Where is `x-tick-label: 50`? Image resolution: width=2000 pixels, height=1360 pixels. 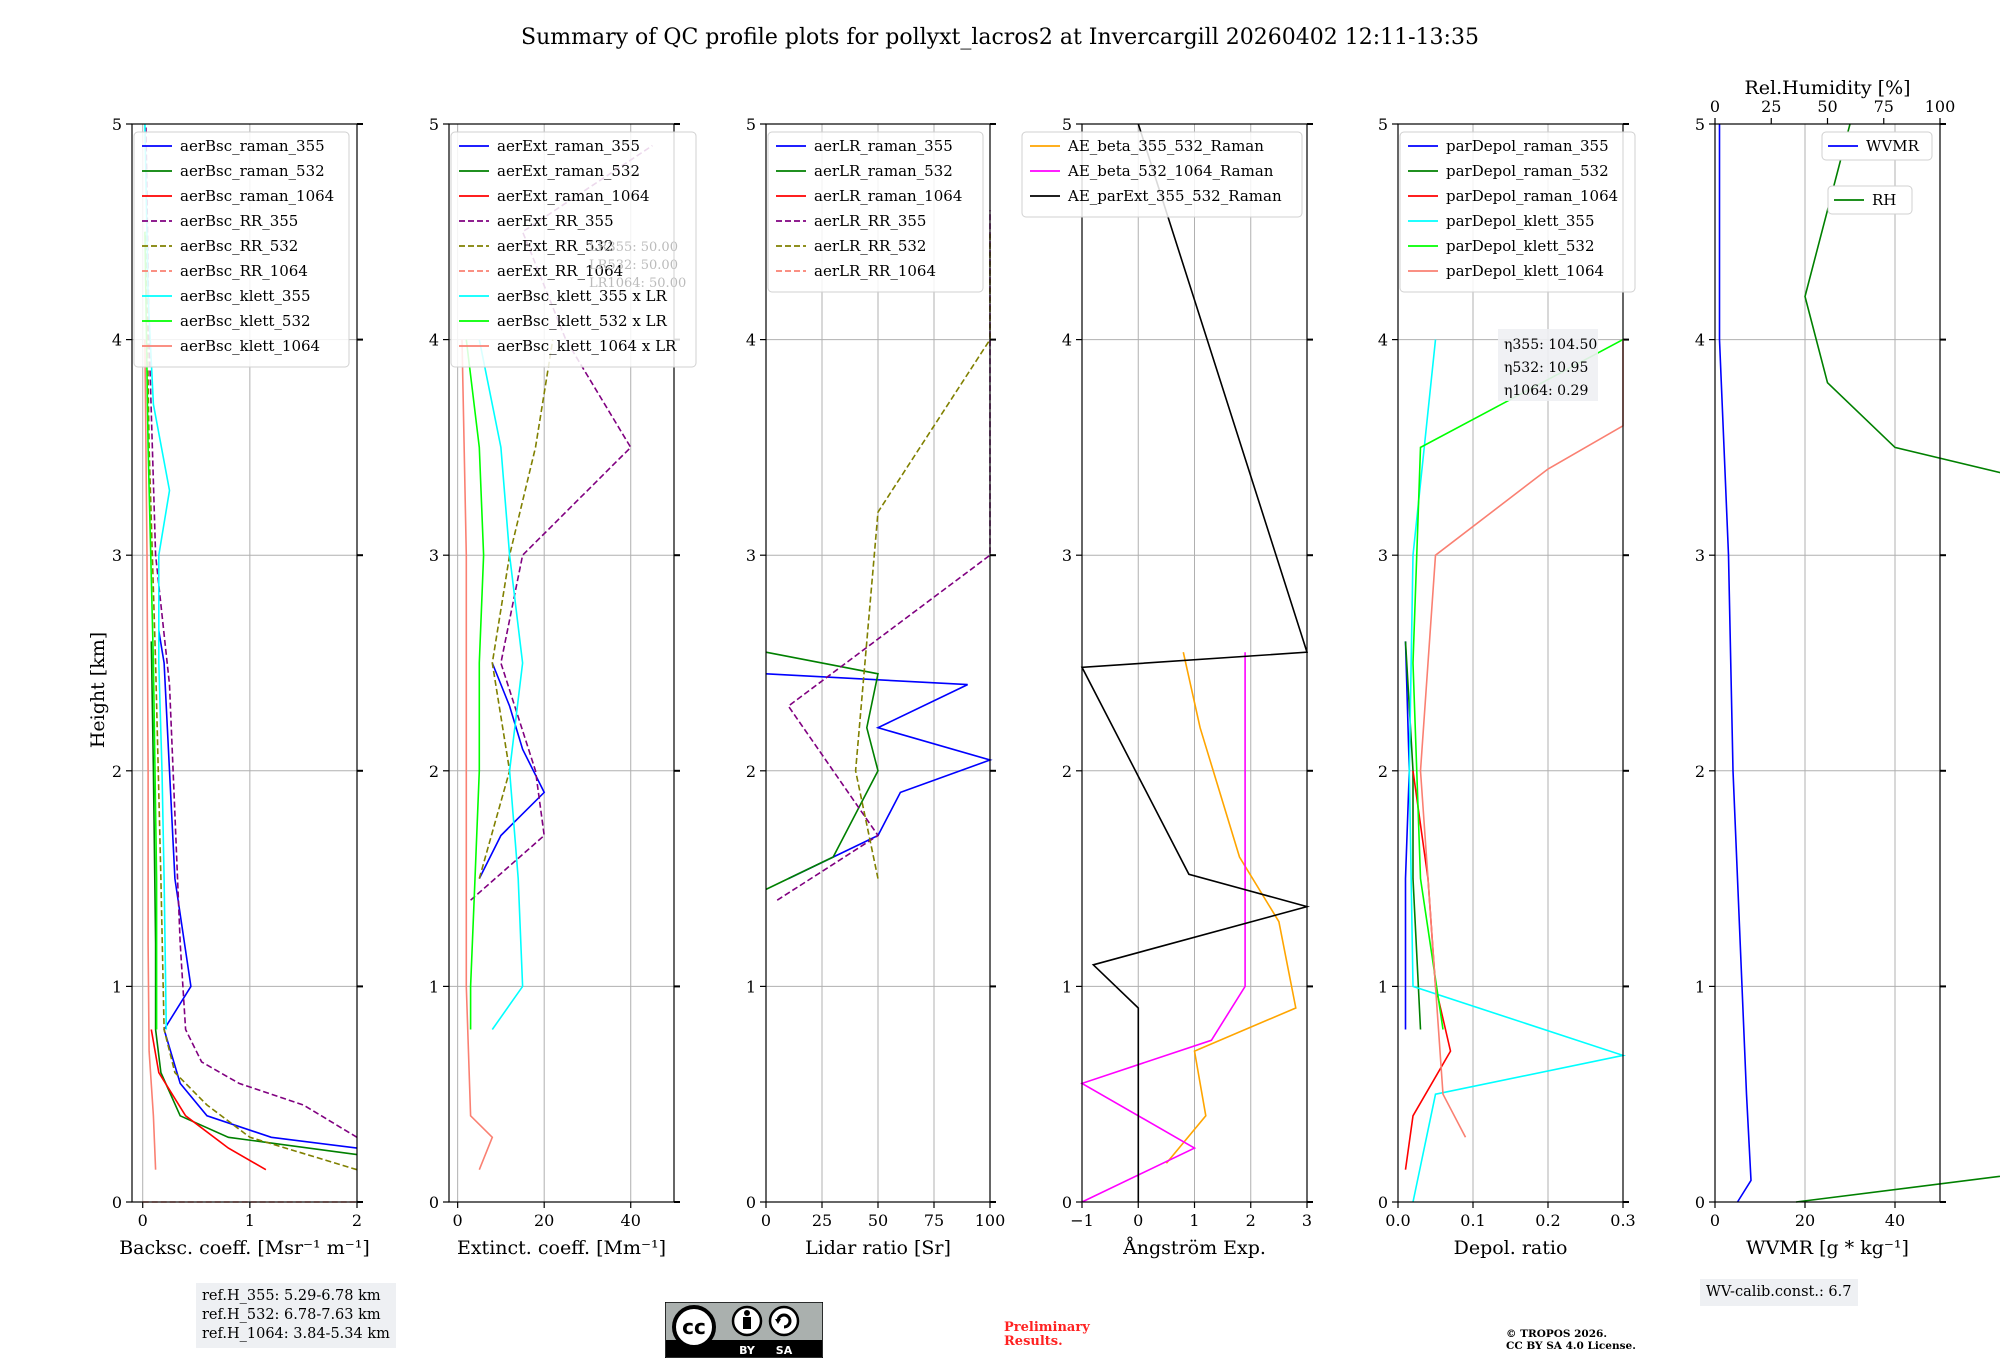
x-tick-label: 50 is located at coordinates (878, 1220).